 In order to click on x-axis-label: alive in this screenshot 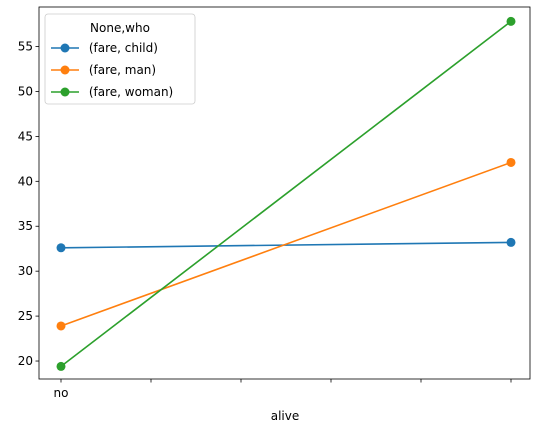, I will do `click(285, 416)`.